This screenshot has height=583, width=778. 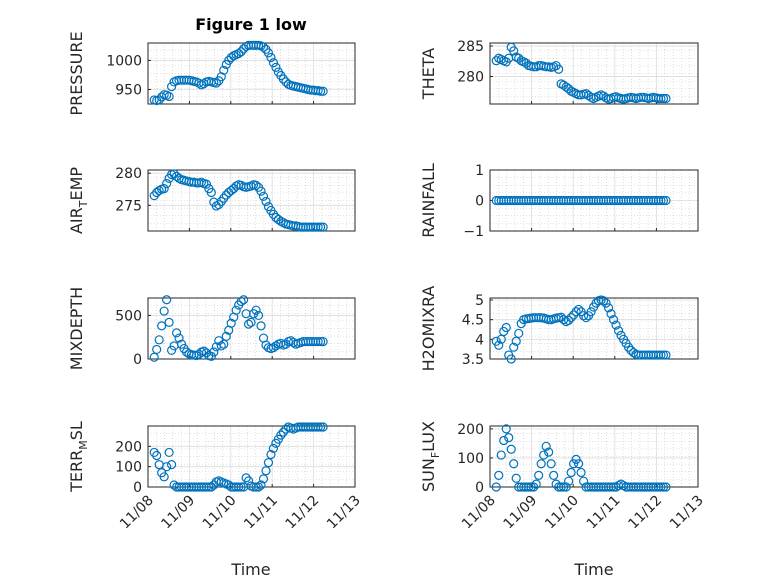 What do you see at coordinates (251, 24) in the screenshot?
I see `figure-title: Figure 1 low` at bounding box center [251, 24].